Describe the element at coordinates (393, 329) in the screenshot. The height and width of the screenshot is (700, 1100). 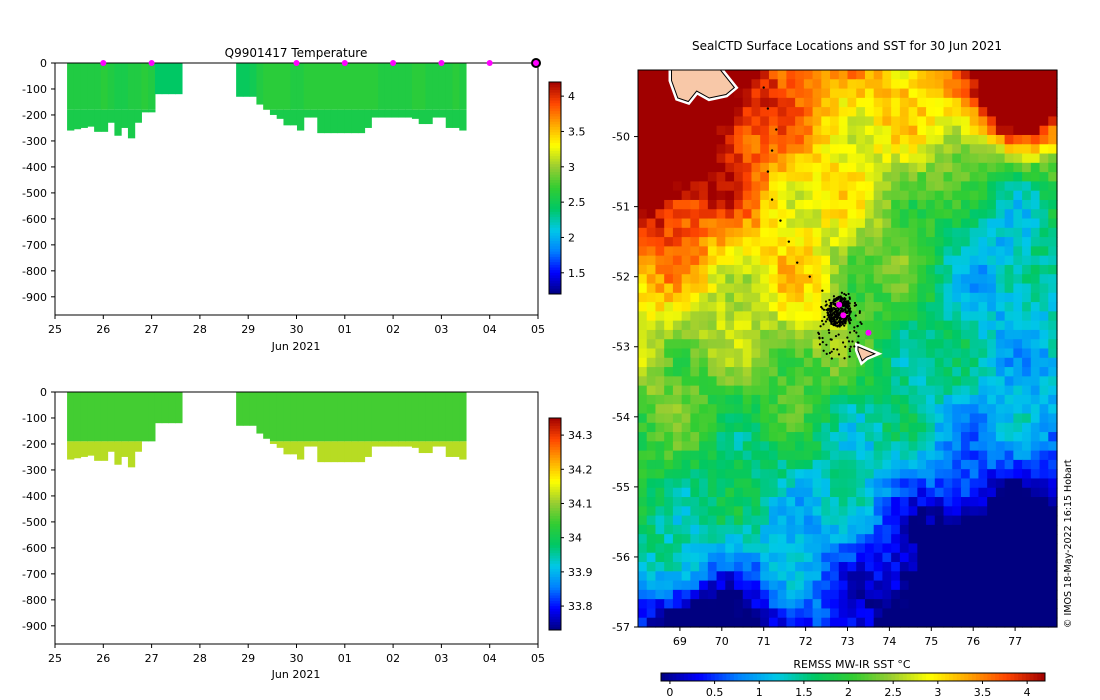
I see `x-tick-label: 02` at that location.